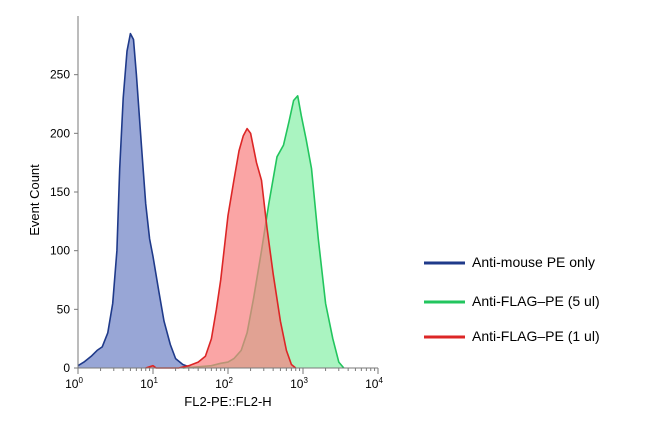 The image size is (658, 426). Describe the element at coordinates (149, 383) in the screenshot. I see `x-tick-label: 10¹` at that location.